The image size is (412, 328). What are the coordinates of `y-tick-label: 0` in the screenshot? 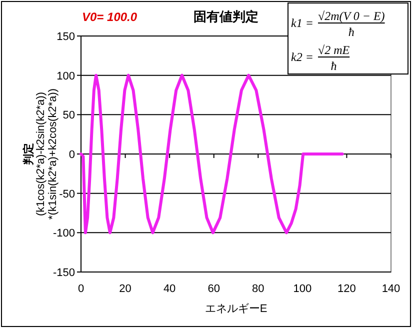 It's located at (71, 155).